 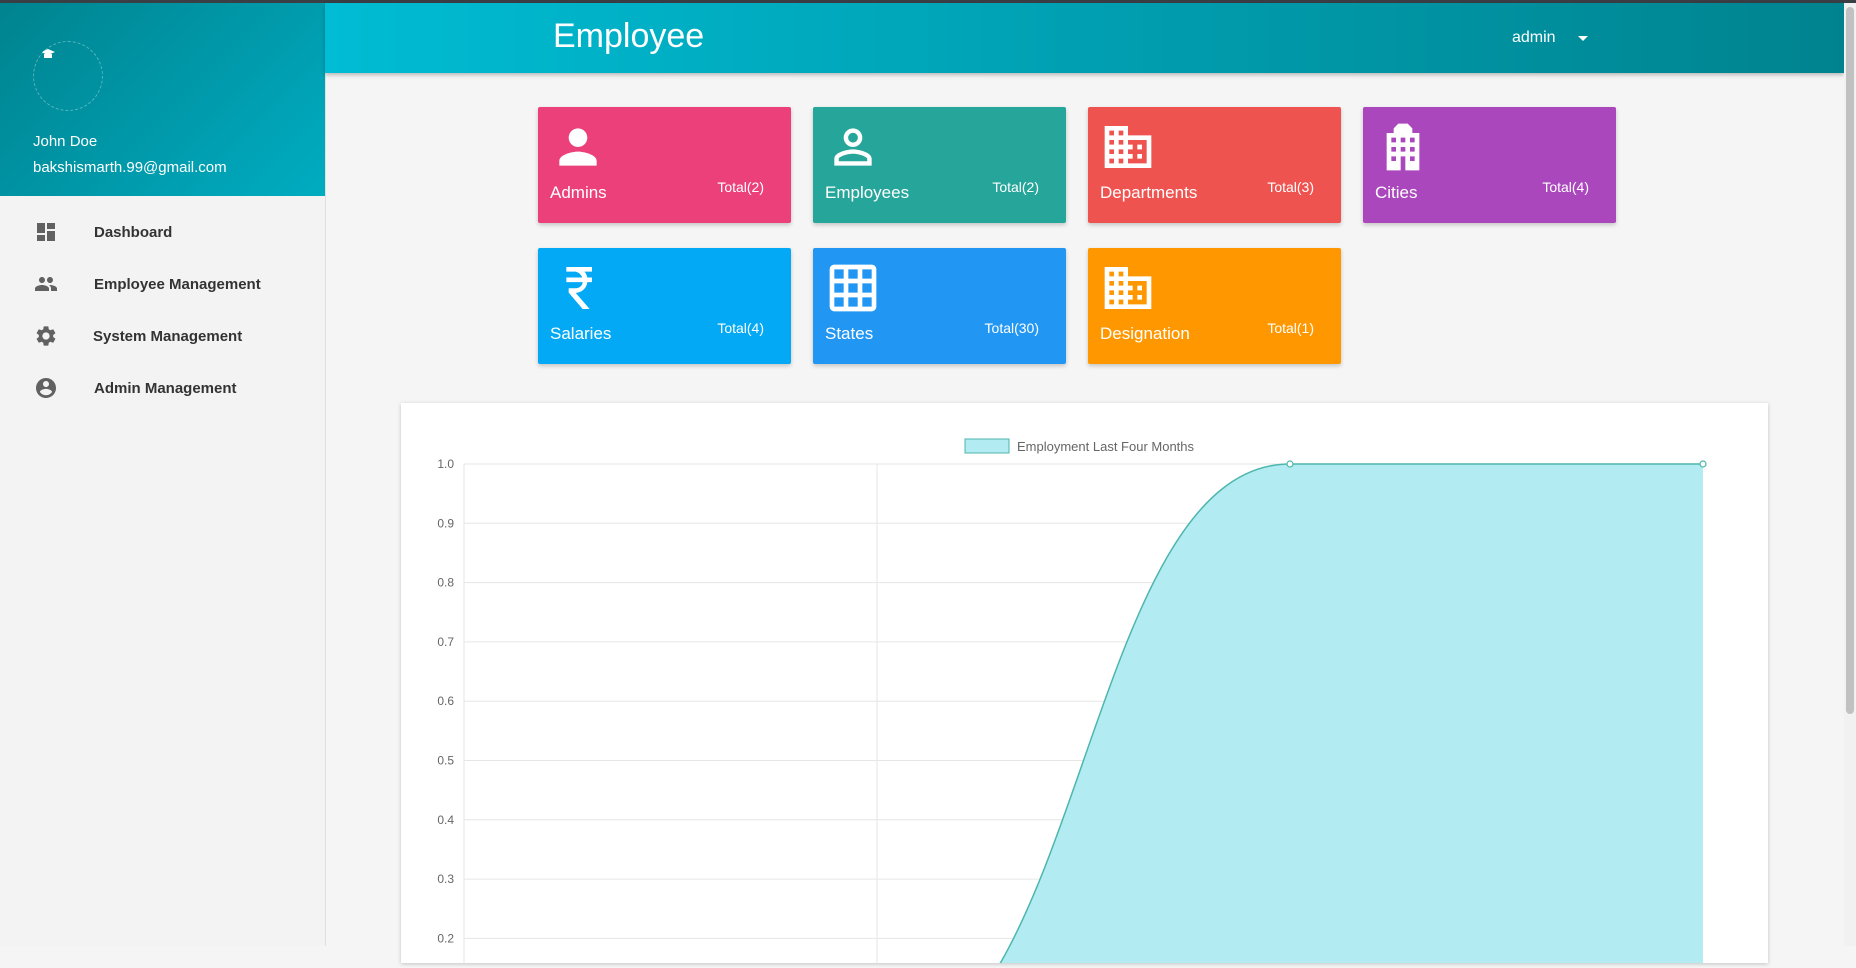 What do you see at coordinates (664, 165) in the screenshot?
I see `card-admins: Admins Total(2)` at bounding box center [664, 165].